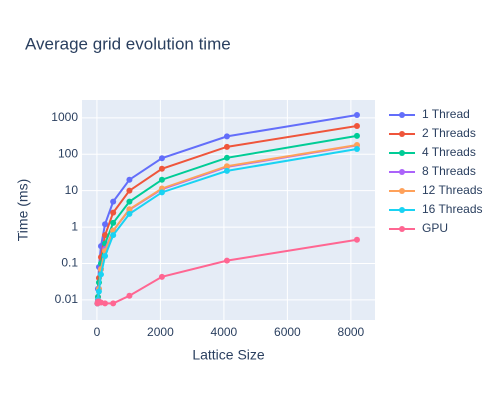 The width and height of the screenshot is (500, 400). Describe the element at coordinates (74, 226) in the screenshot. I see `y-tick-label: 1` at that location.